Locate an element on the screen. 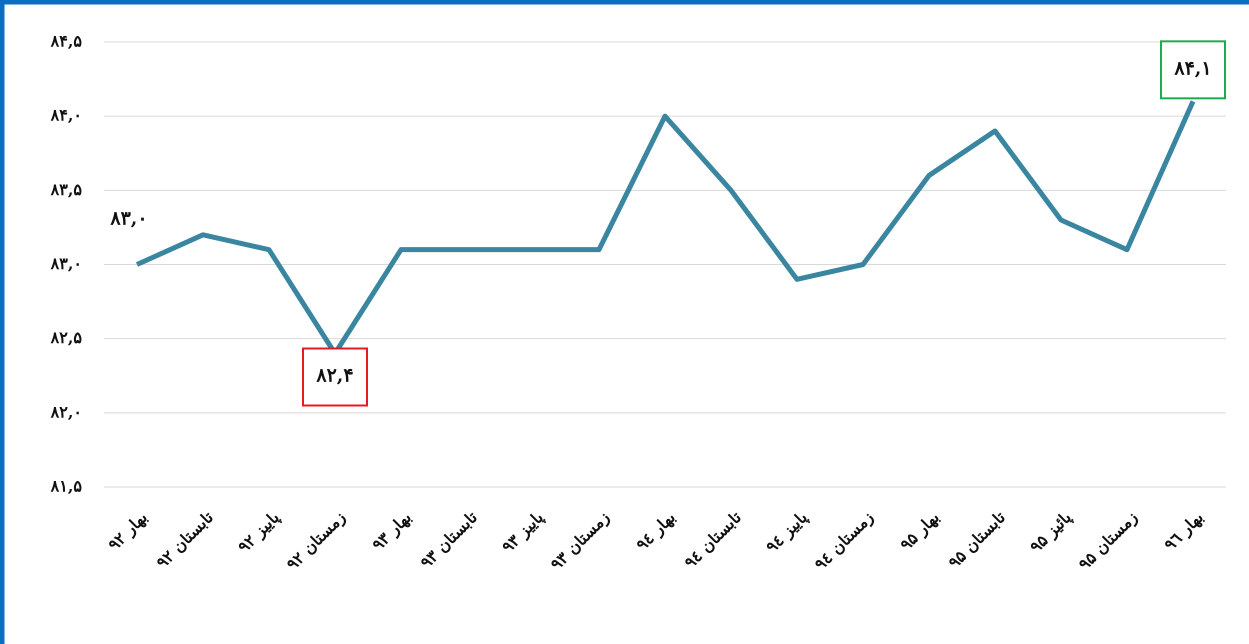 This screenshot has height=644, width=1249. value-label: ۸۴,۱ is located at coordinates (1192, 68).